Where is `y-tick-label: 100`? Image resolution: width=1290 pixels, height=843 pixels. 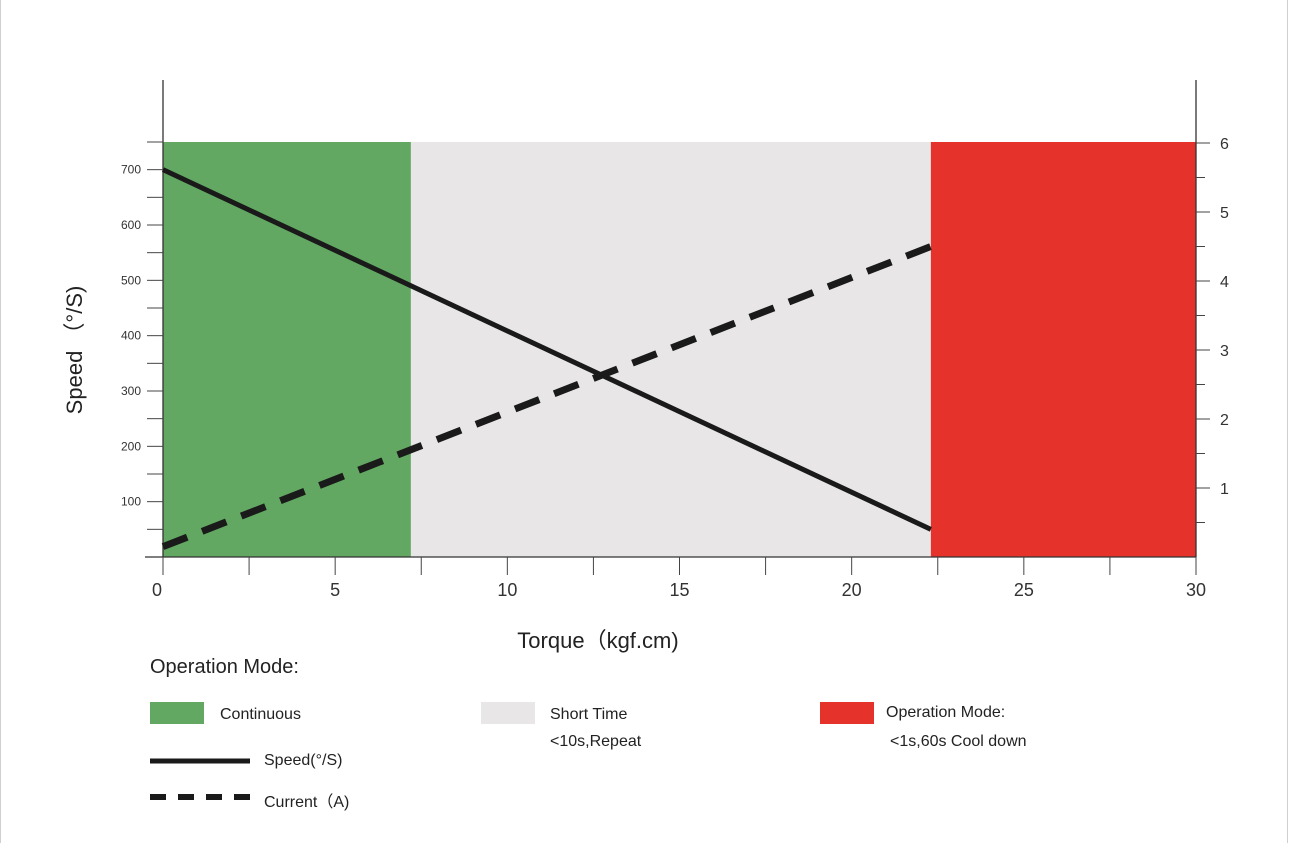
y-tick-label: 100 is located at coordinates (131, 502).